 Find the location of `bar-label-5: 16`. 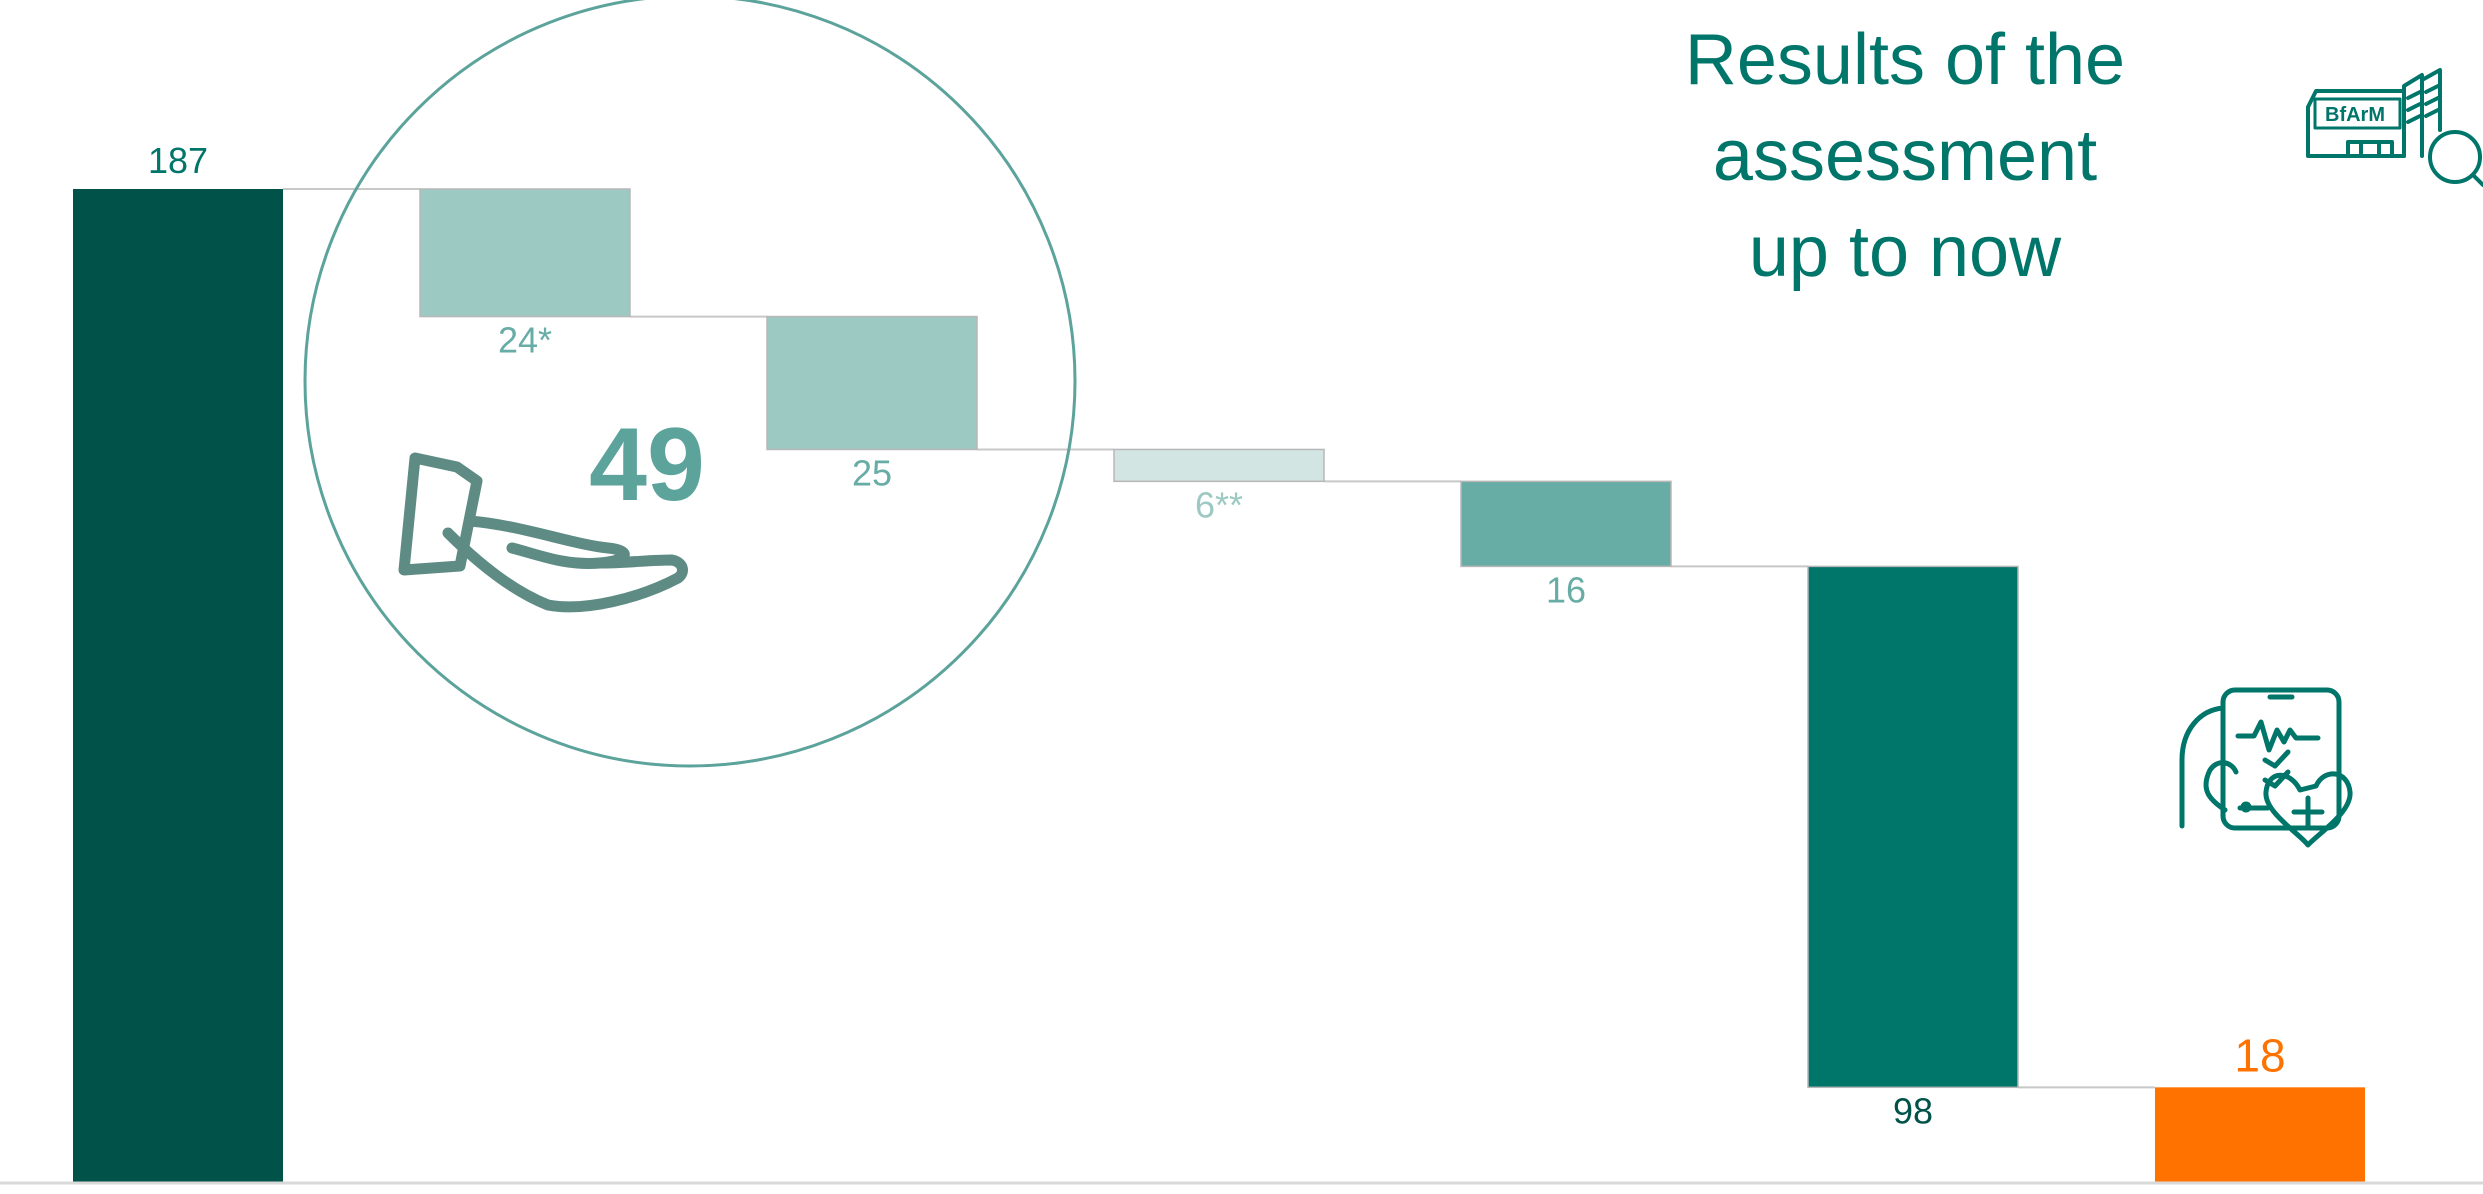

bar-label-5: 16 is located at coordinates (1566, 589).